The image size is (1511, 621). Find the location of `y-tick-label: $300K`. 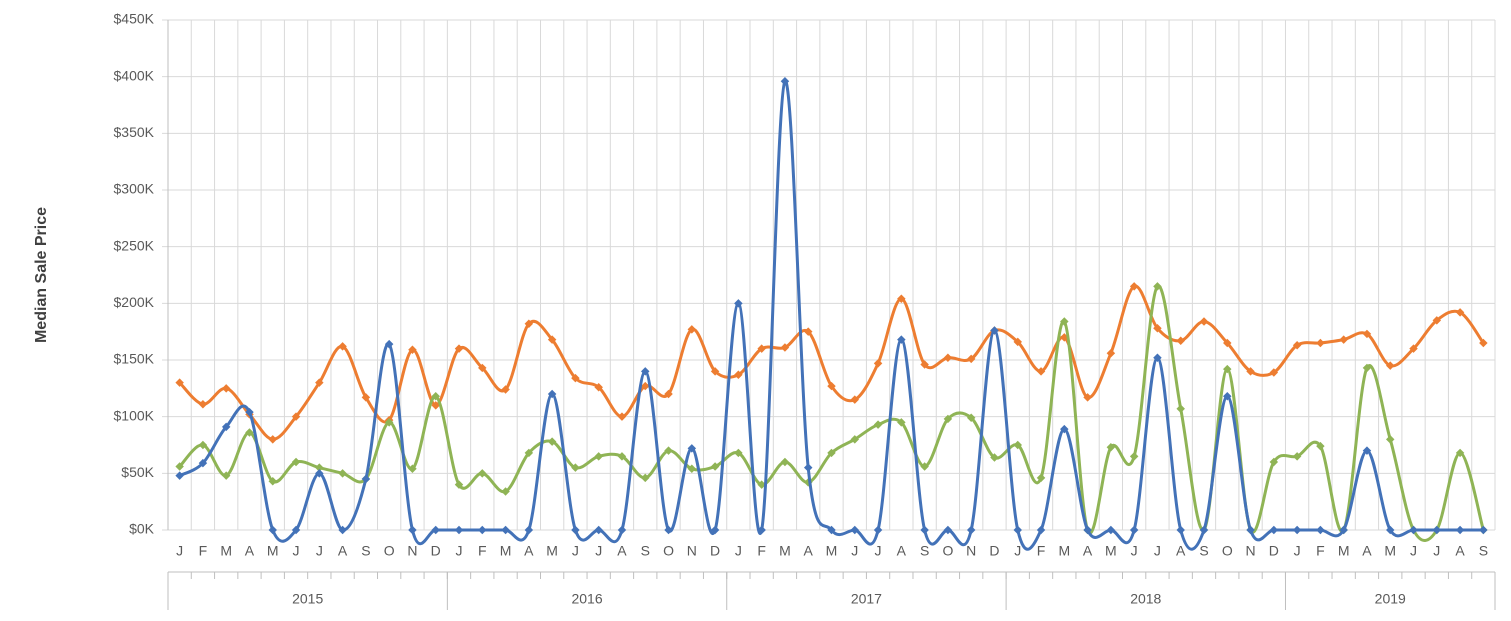

y-tick-label: $300K is located at coordinates (134, 189).